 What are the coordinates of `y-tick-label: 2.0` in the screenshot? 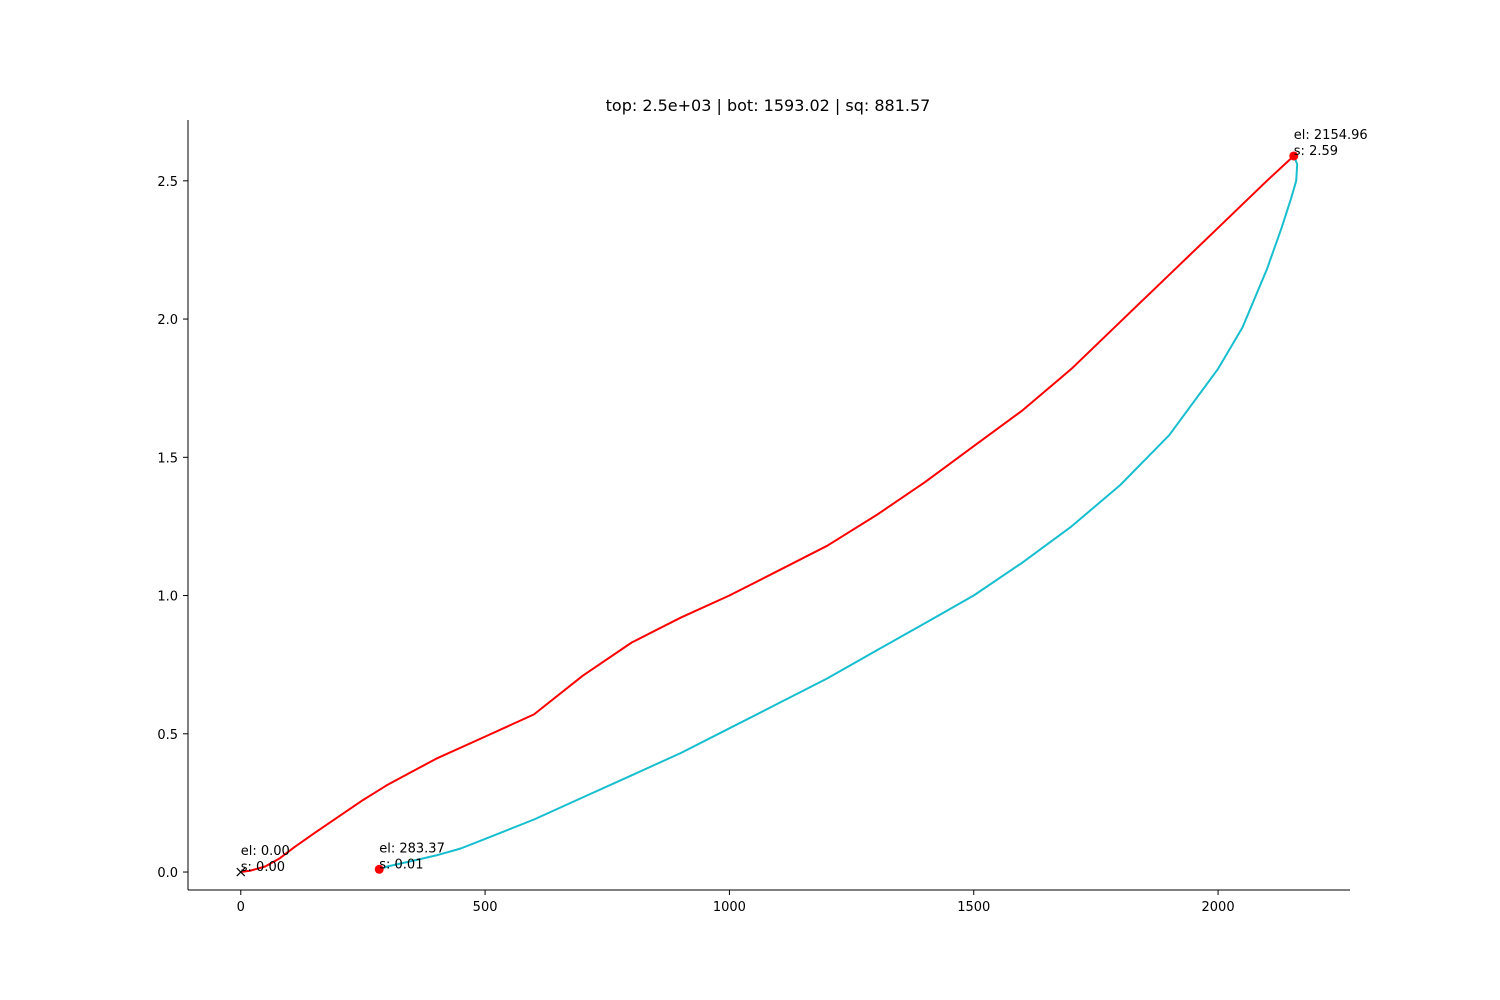 It's located at (167, 320).